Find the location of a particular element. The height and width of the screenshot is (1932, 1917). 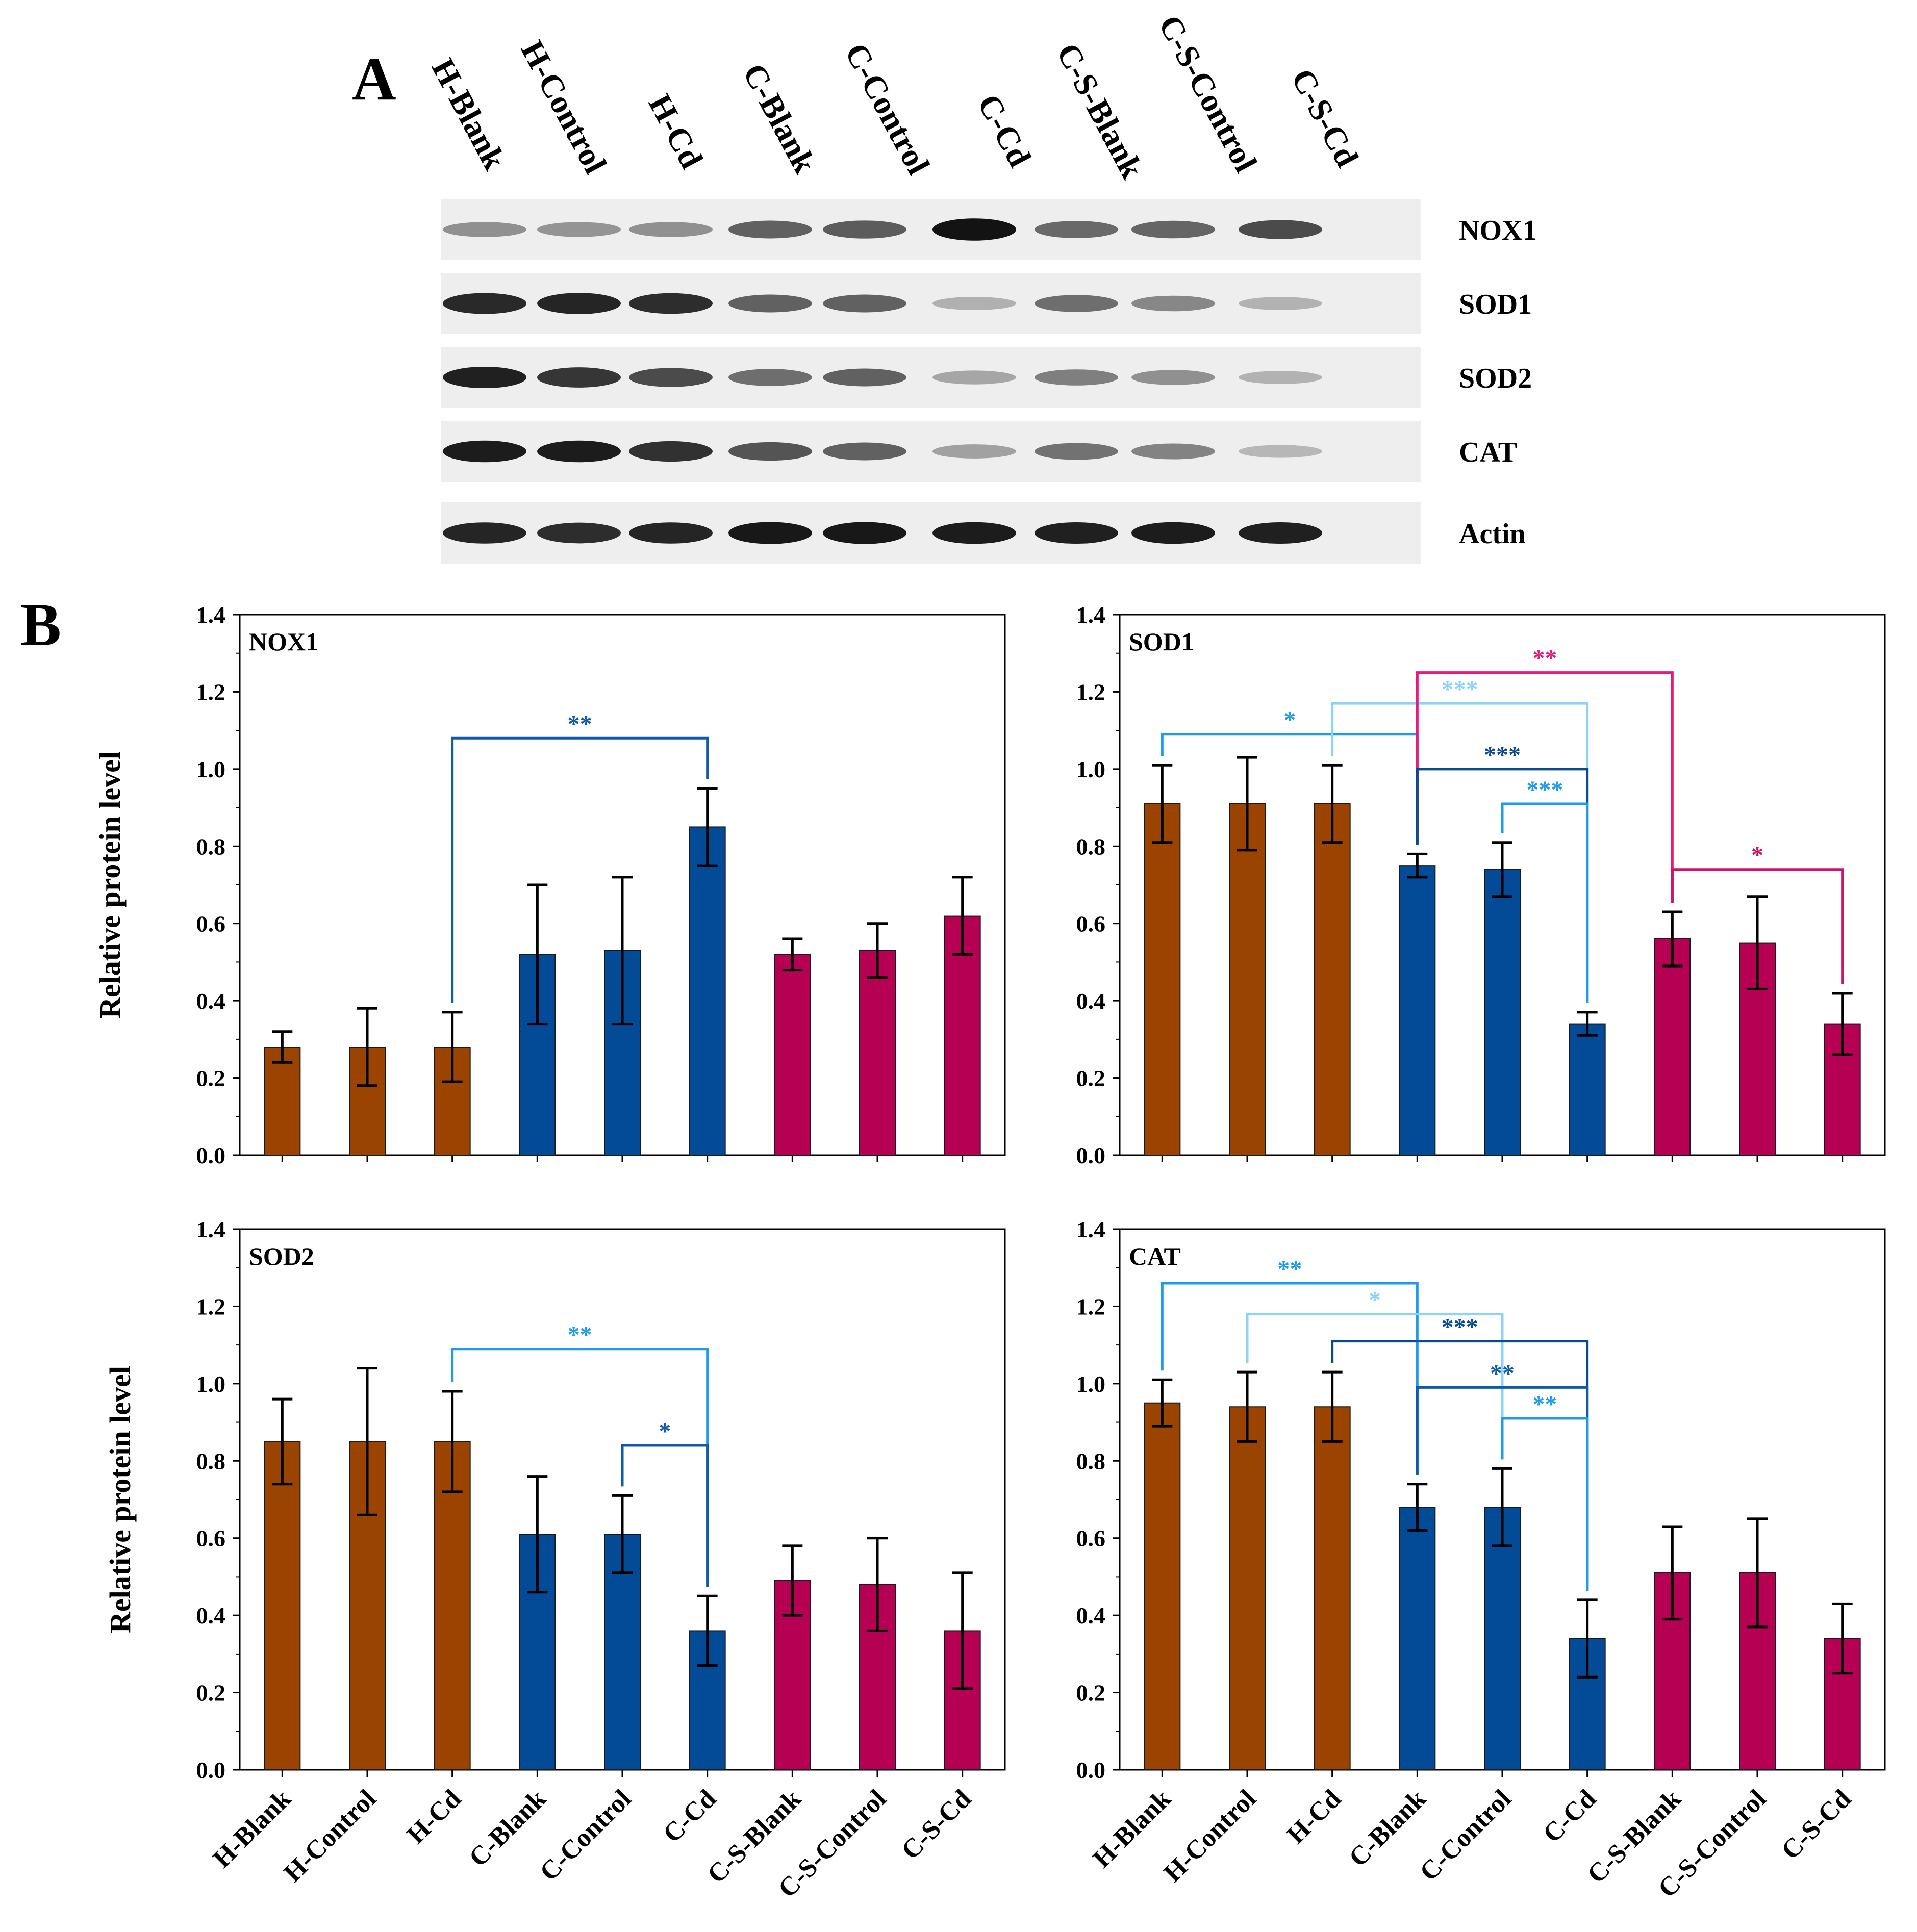

error-bar-sod1-c-s-control is located at coordinates (1757, 942).